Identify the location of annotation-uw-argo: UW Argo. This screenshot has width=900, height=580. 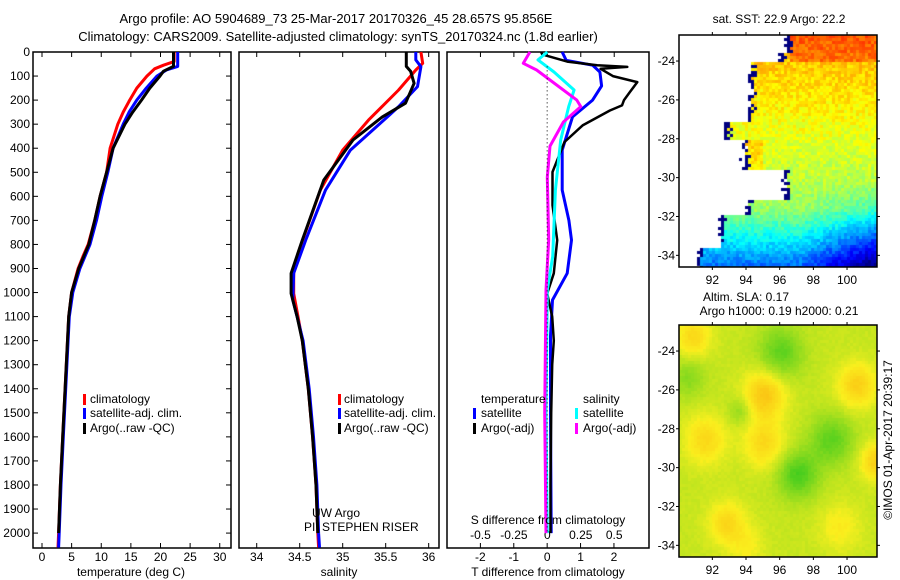
(336, 513).